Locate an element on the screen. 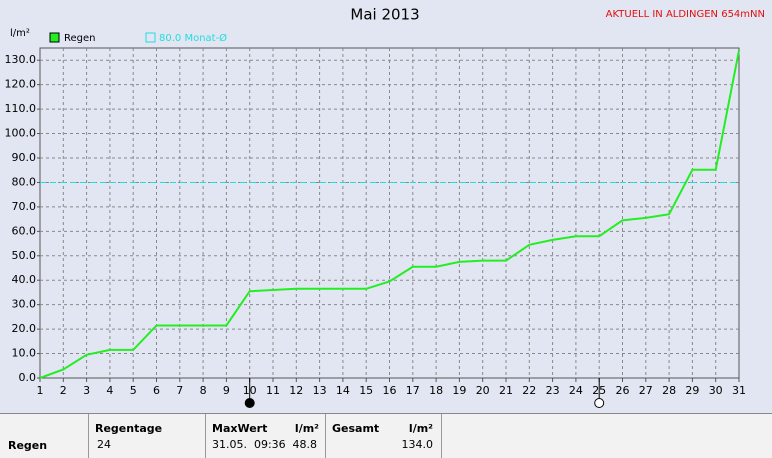  x-tick-label: 11 is located at coordinates (273, 390).